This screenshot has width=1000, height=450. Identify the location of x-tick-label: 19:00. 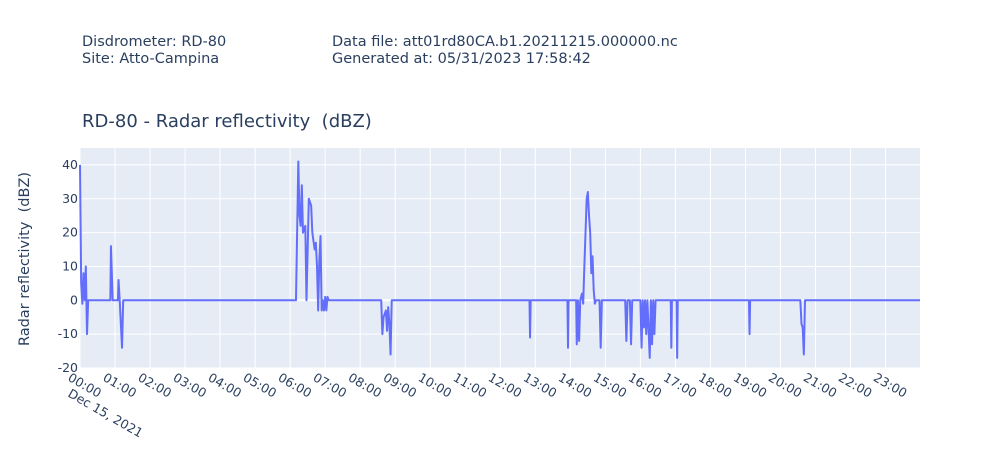
(750, 385).